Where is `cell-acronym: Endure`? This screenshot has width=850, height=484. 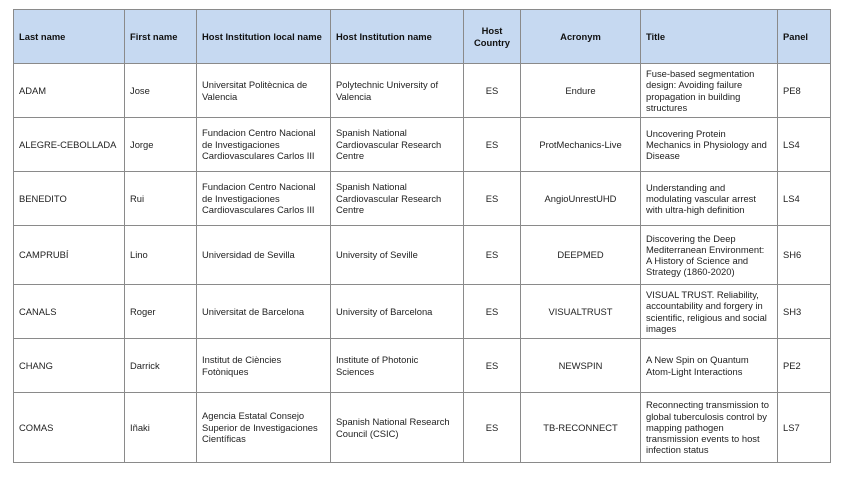
cell-acronym: Endure is located at coordinates (580, 90).